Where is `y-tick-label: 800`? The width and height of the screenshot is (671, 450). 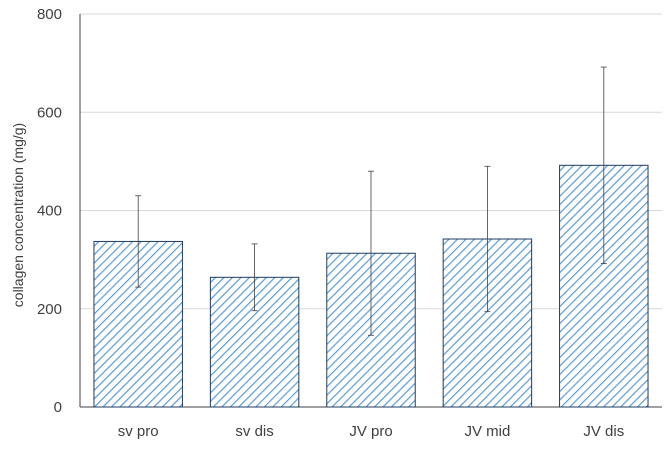 y-tick-label: 800 is located at coordinates (49, 14).